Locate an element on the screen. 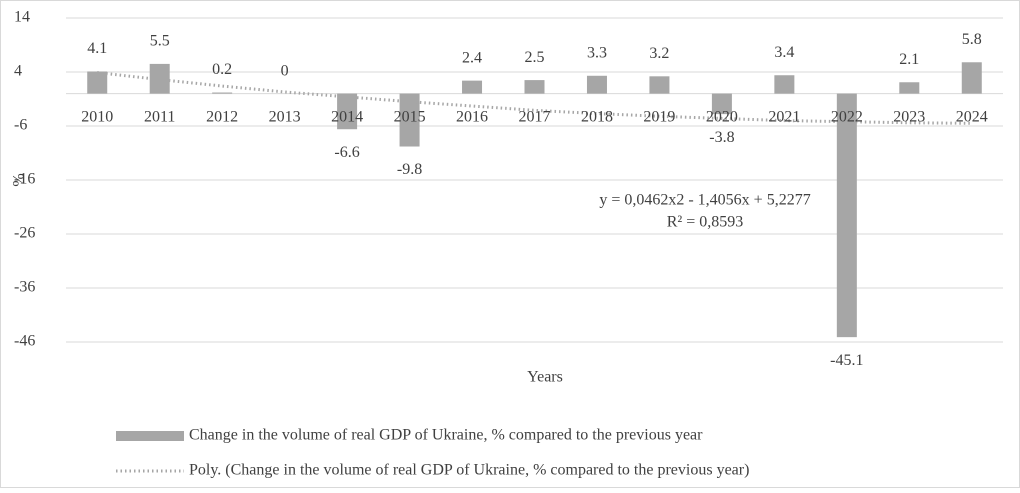 The image size is (1020, 493). x-tick-label: 2021 is located at coordinates (784, 116).